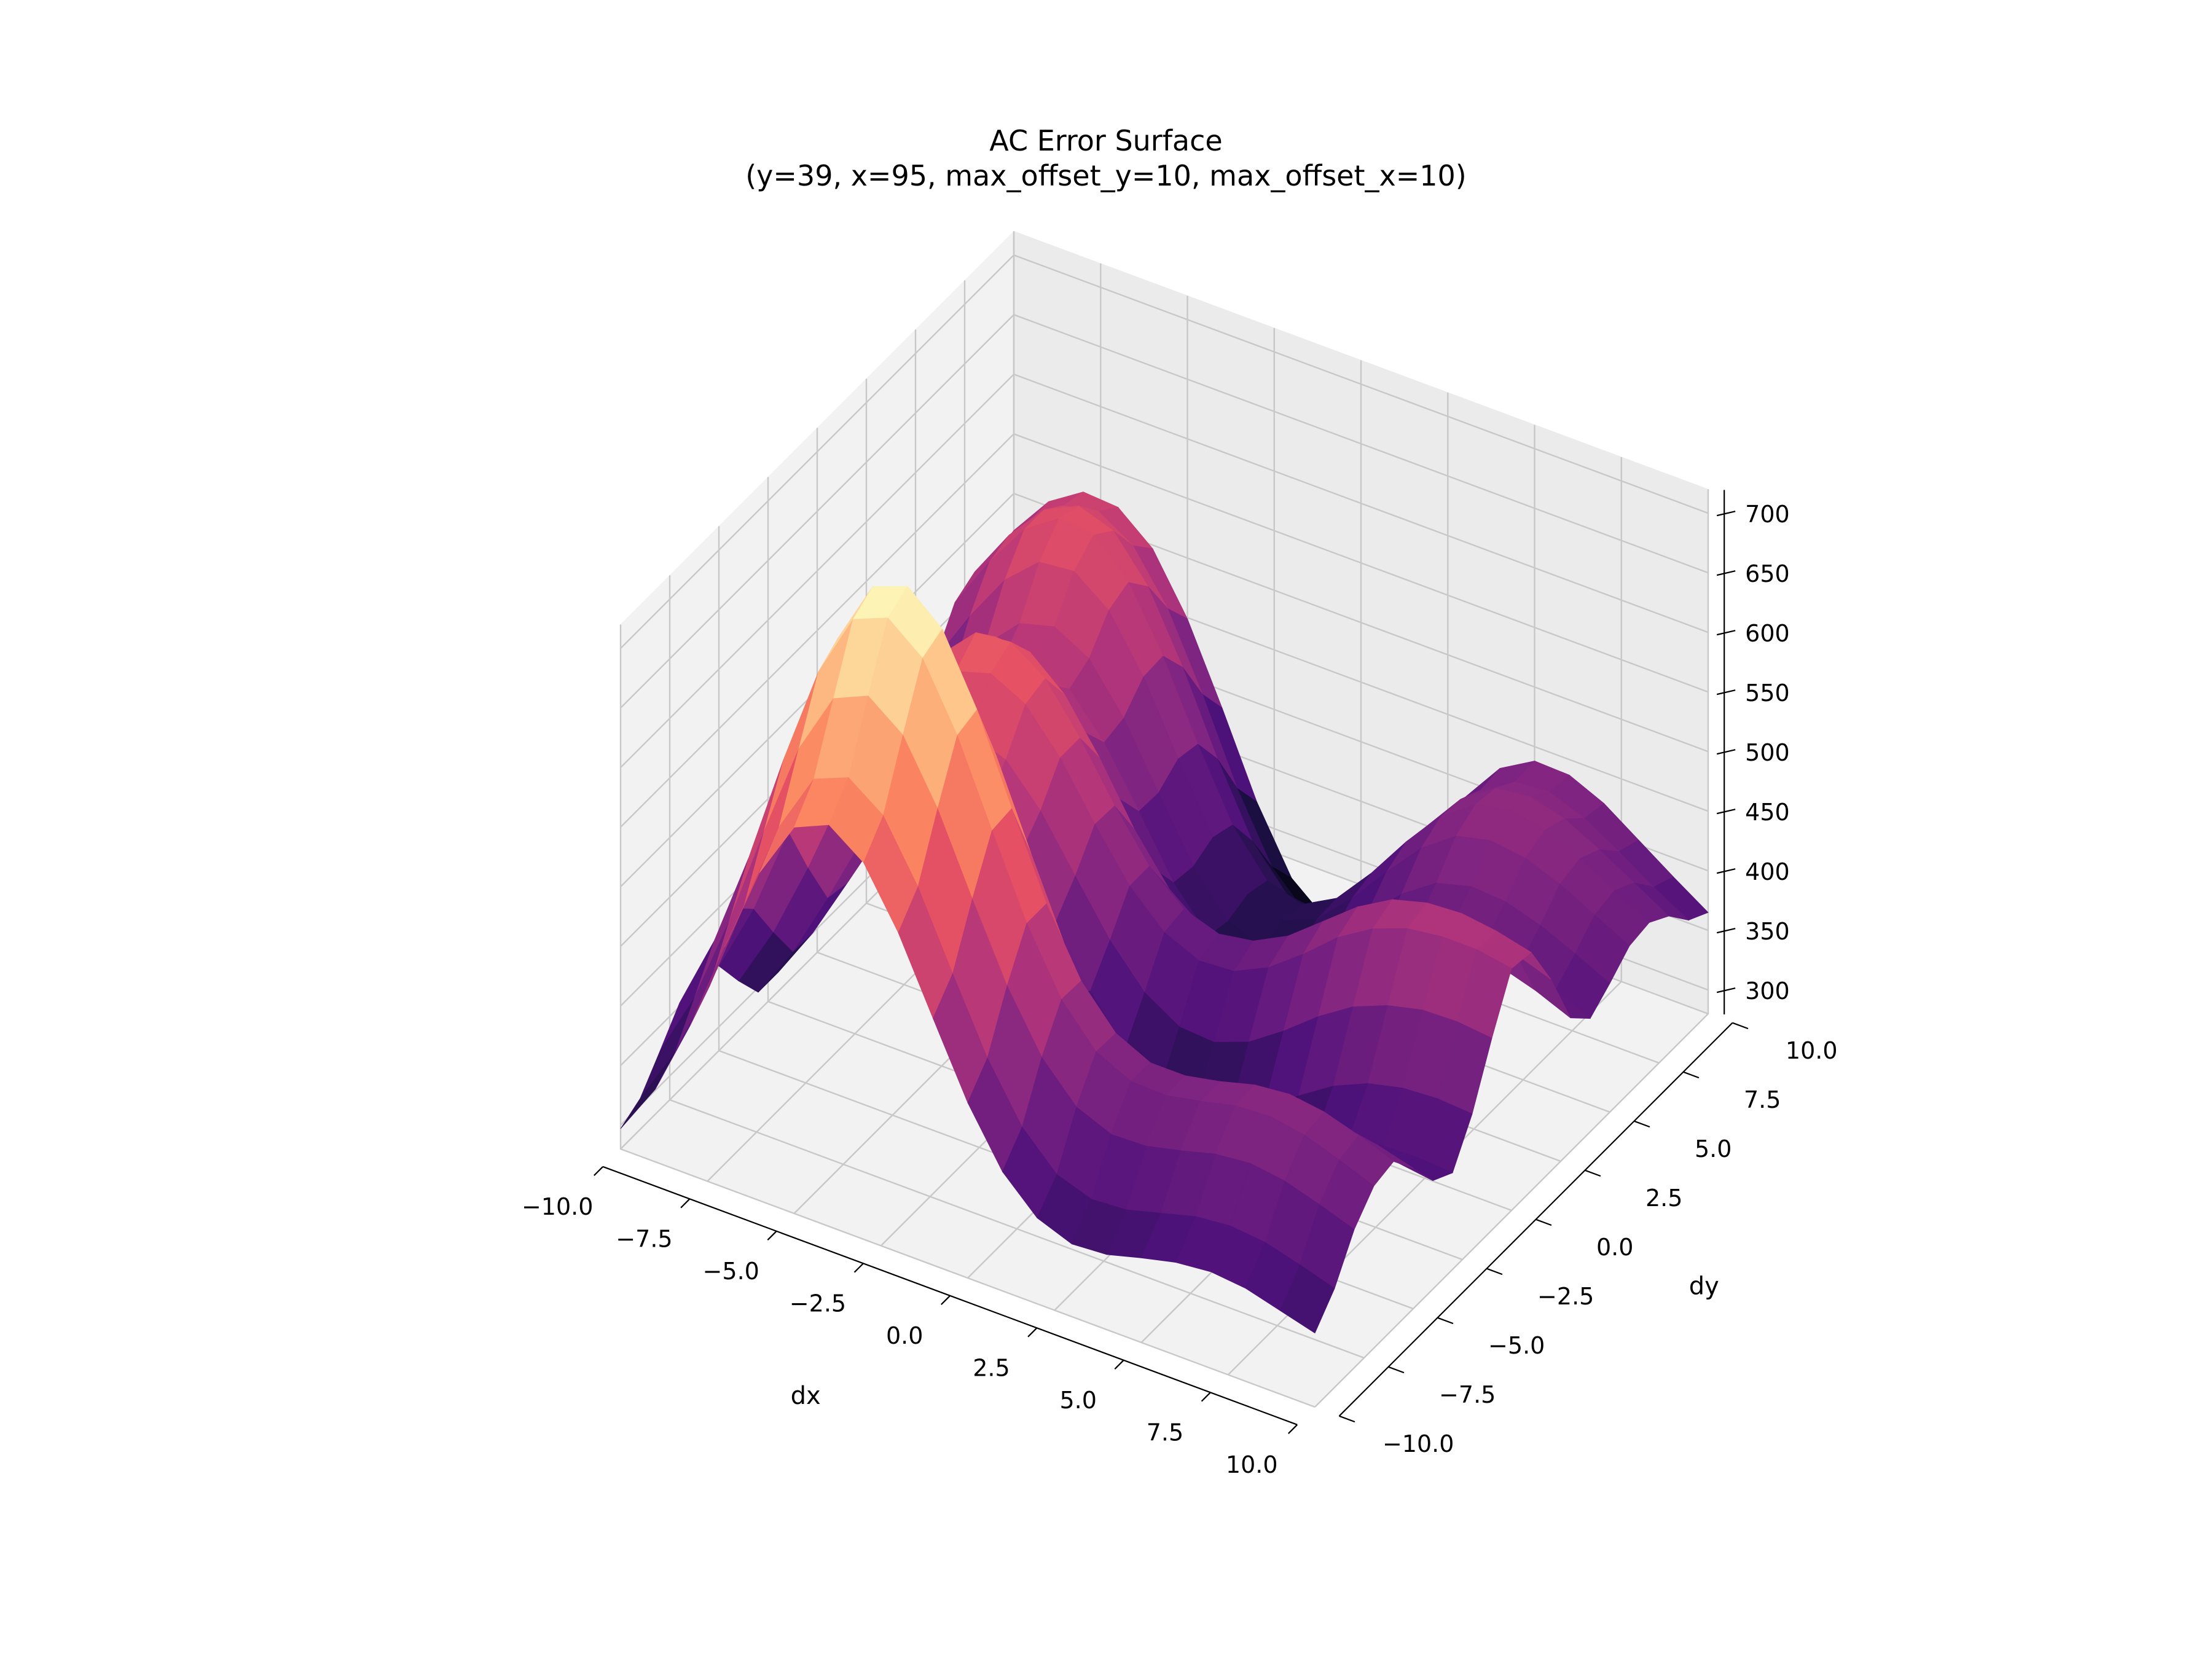 This screenshot has height=1662, width=2212. I want to click on x-tick-label: 2.5, so click(991, 1367).